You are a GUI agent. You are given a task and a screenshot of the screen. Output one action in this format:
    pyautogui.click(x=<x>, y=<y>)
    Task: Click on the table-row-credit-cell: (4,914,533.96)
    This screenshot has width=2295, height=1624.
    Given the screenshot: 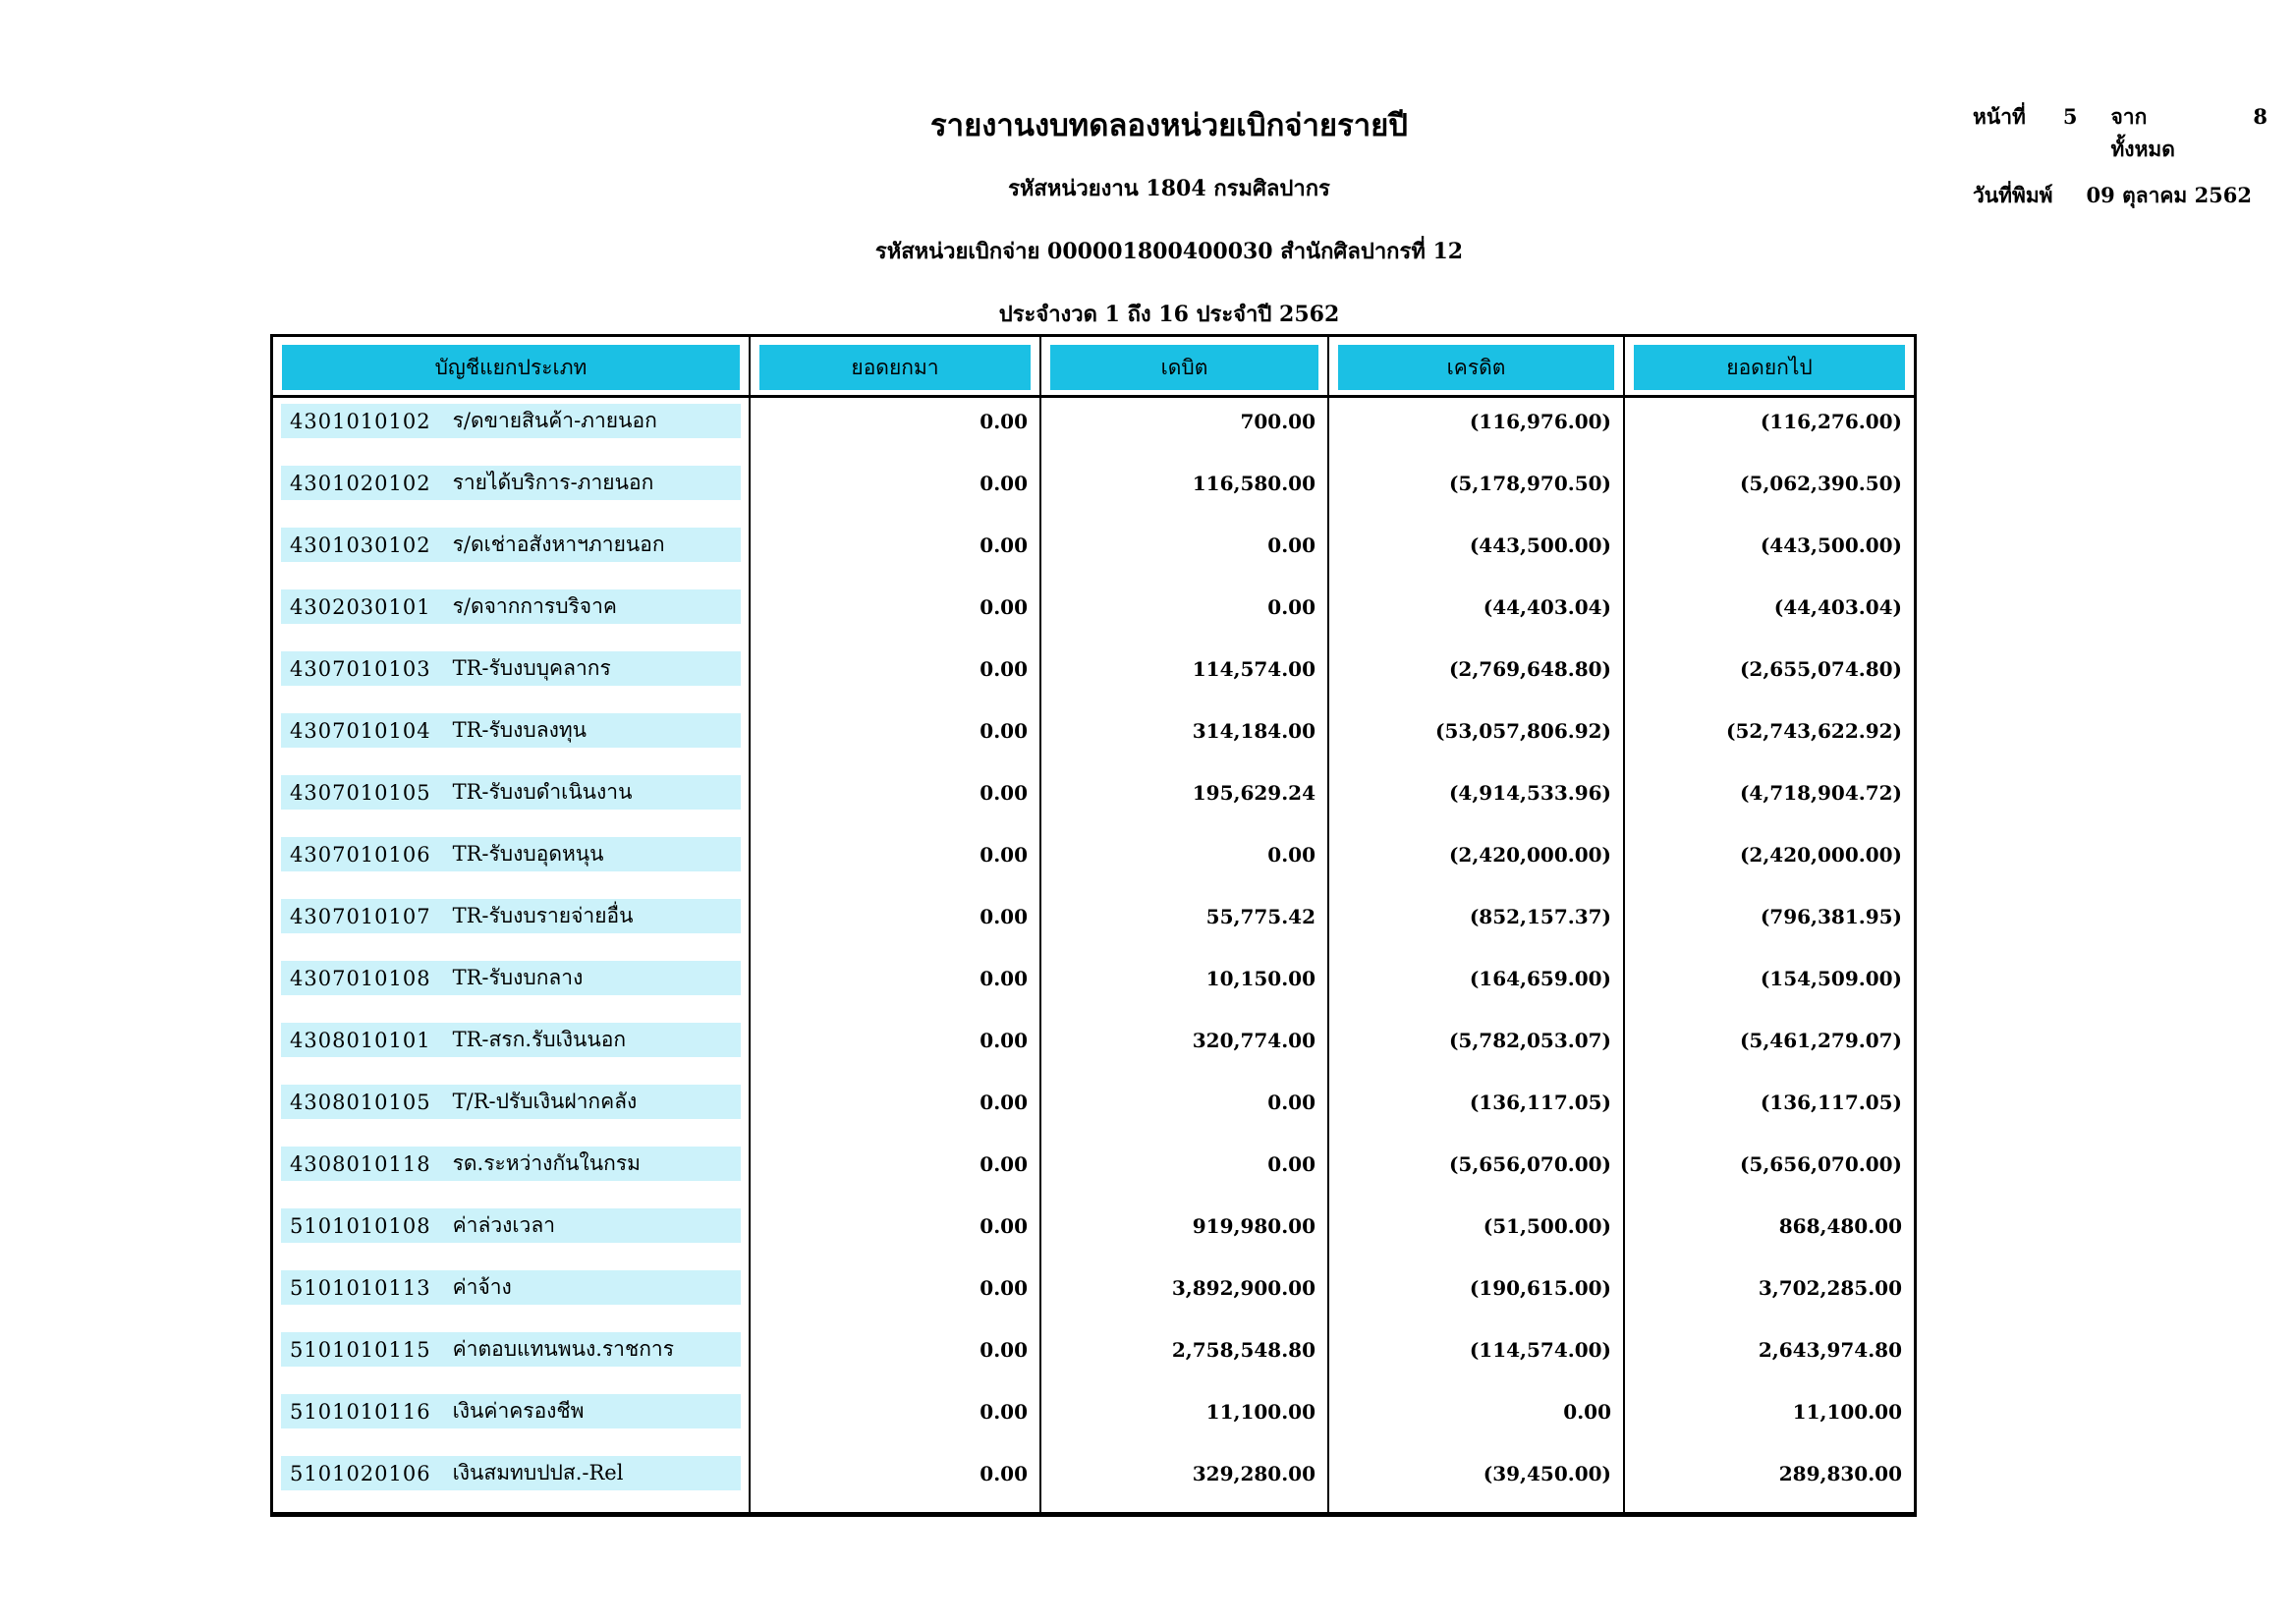 What is the action you would take?
    pyautogui.click(x=1475, y=800)
    